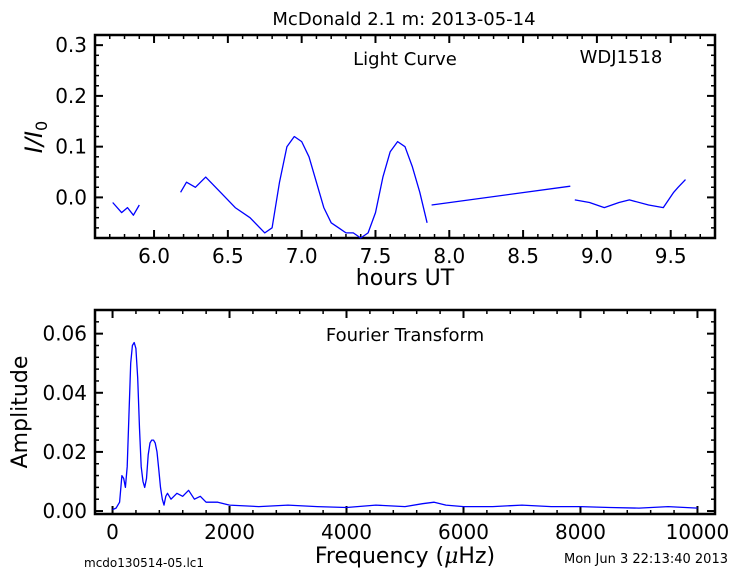  Describe the element at coordinates (476, 556) in the screenshot. I see `xlabel-end: Hz)` at that location.